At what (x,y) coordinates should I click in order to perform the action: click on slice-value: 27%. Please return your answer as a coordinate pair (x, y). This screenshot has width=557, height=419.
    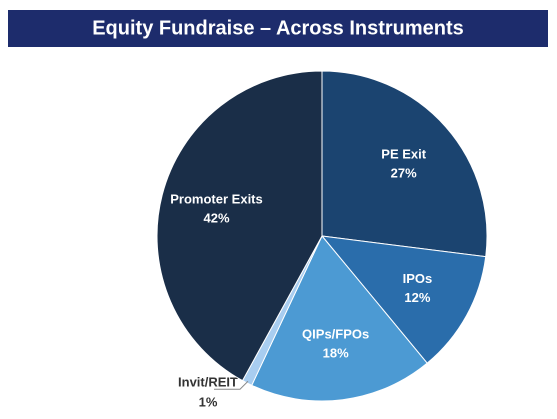
    Looking at the image, I should click on (404, 172).